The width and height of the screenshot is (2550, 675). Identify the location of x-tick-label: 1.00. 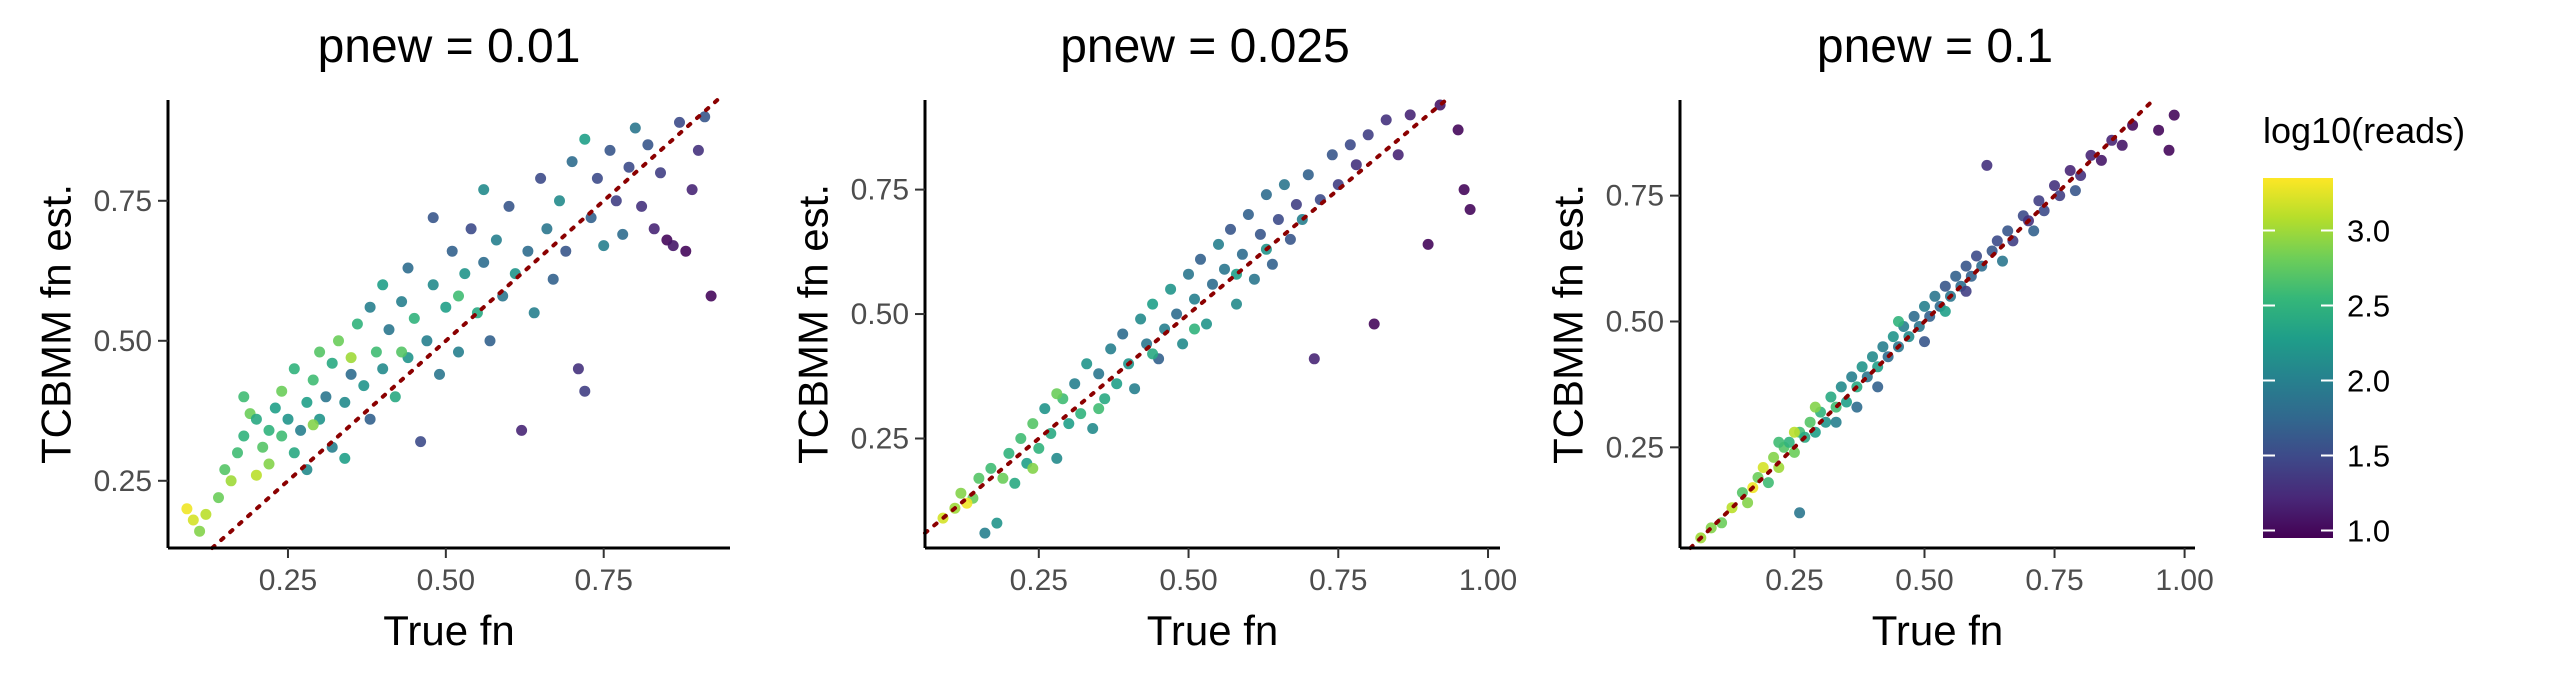
(2184, 580).